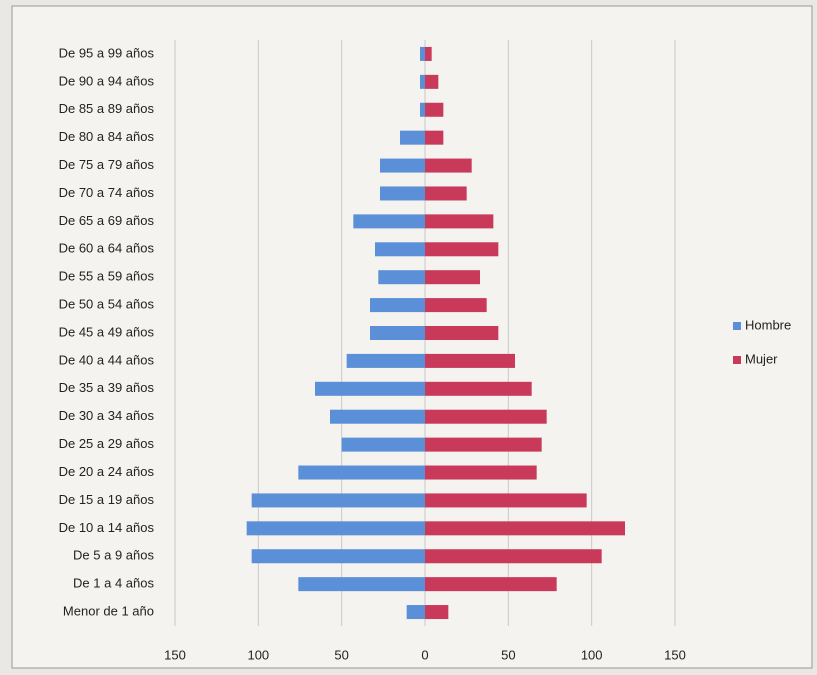  I want to click on y-tick-label: De 25 a 29 años, so click(107, 443).